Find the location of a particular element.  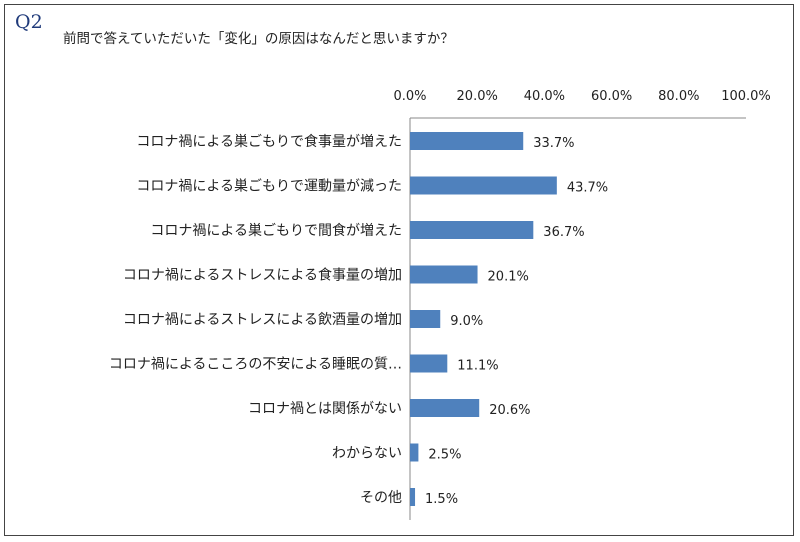

x-tick-label: 40.0% is located at coordinates (544, 96).